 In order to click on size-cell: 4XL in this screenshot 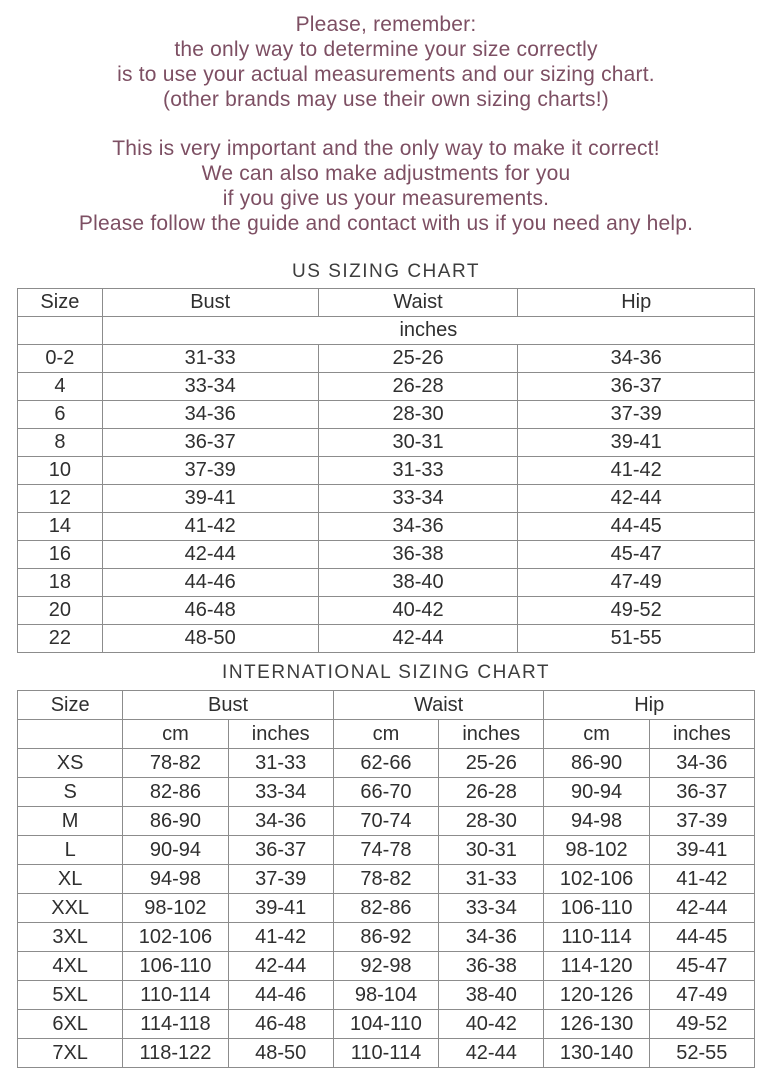, I will do `click(70, 966)`.